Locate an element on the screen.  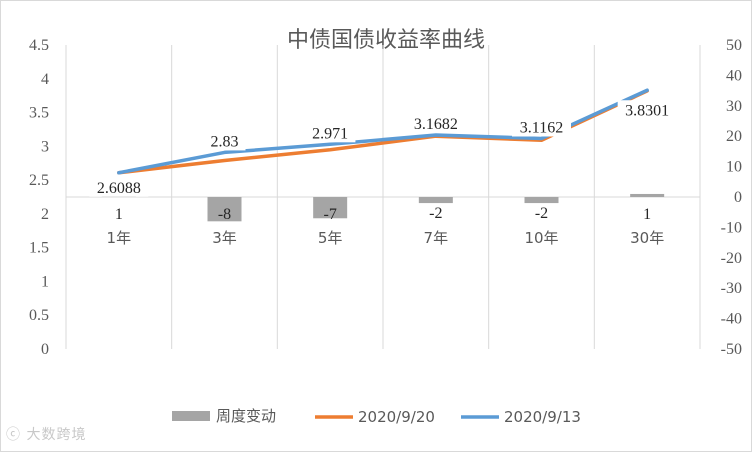
right-tick-label: 10 is located at coordinates (734, 167).